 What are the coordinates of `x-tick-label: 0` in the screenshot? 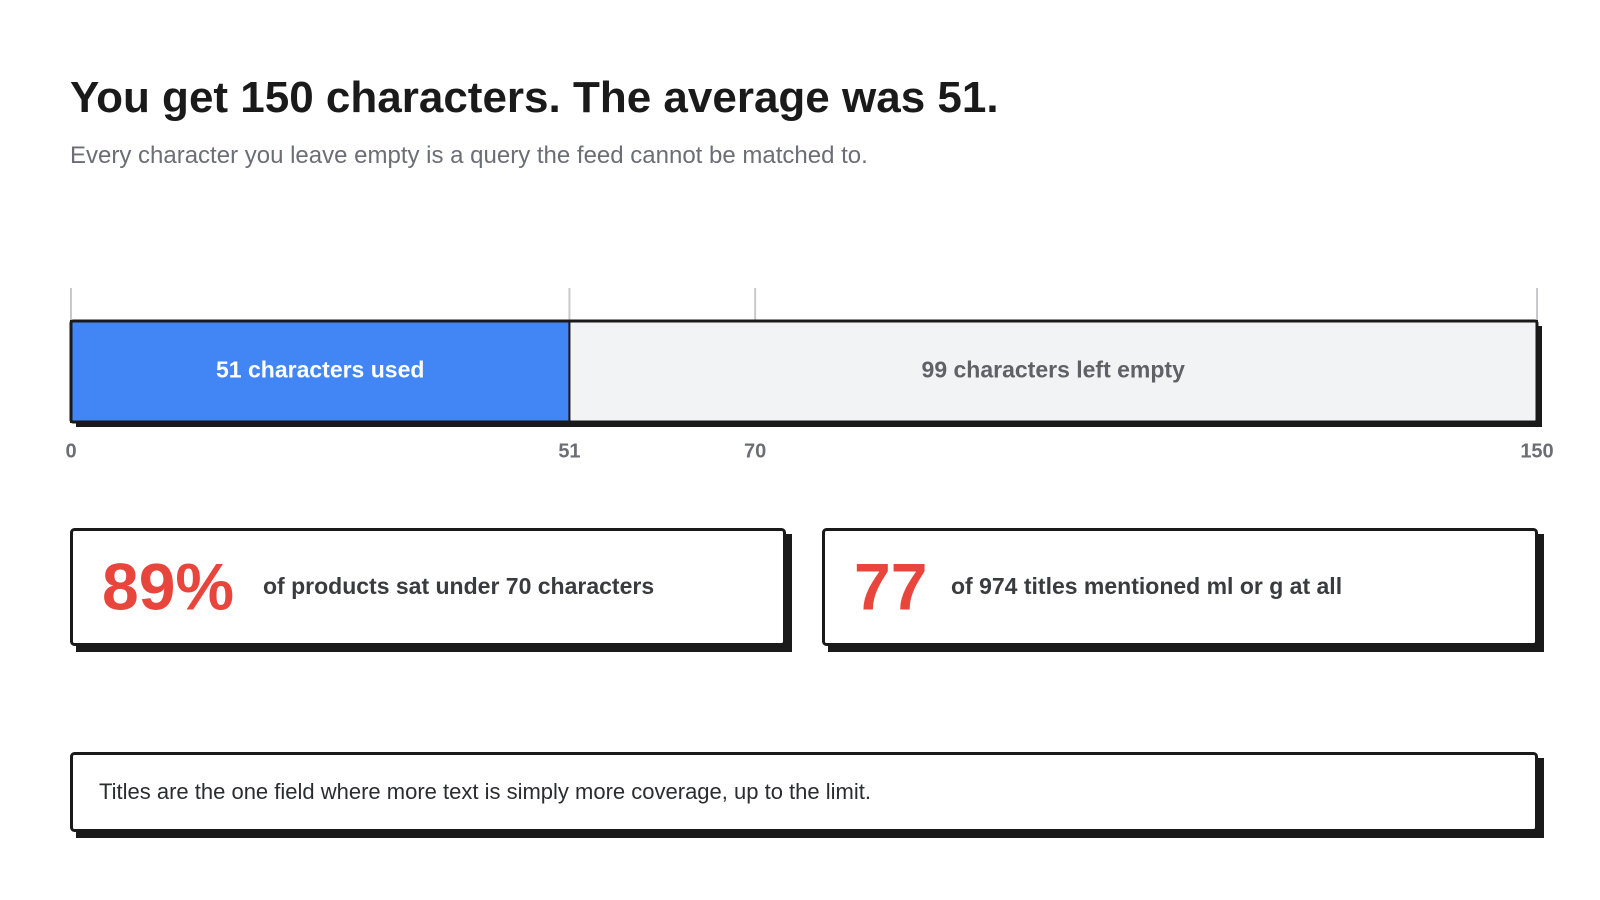 It's located at (70, 451).